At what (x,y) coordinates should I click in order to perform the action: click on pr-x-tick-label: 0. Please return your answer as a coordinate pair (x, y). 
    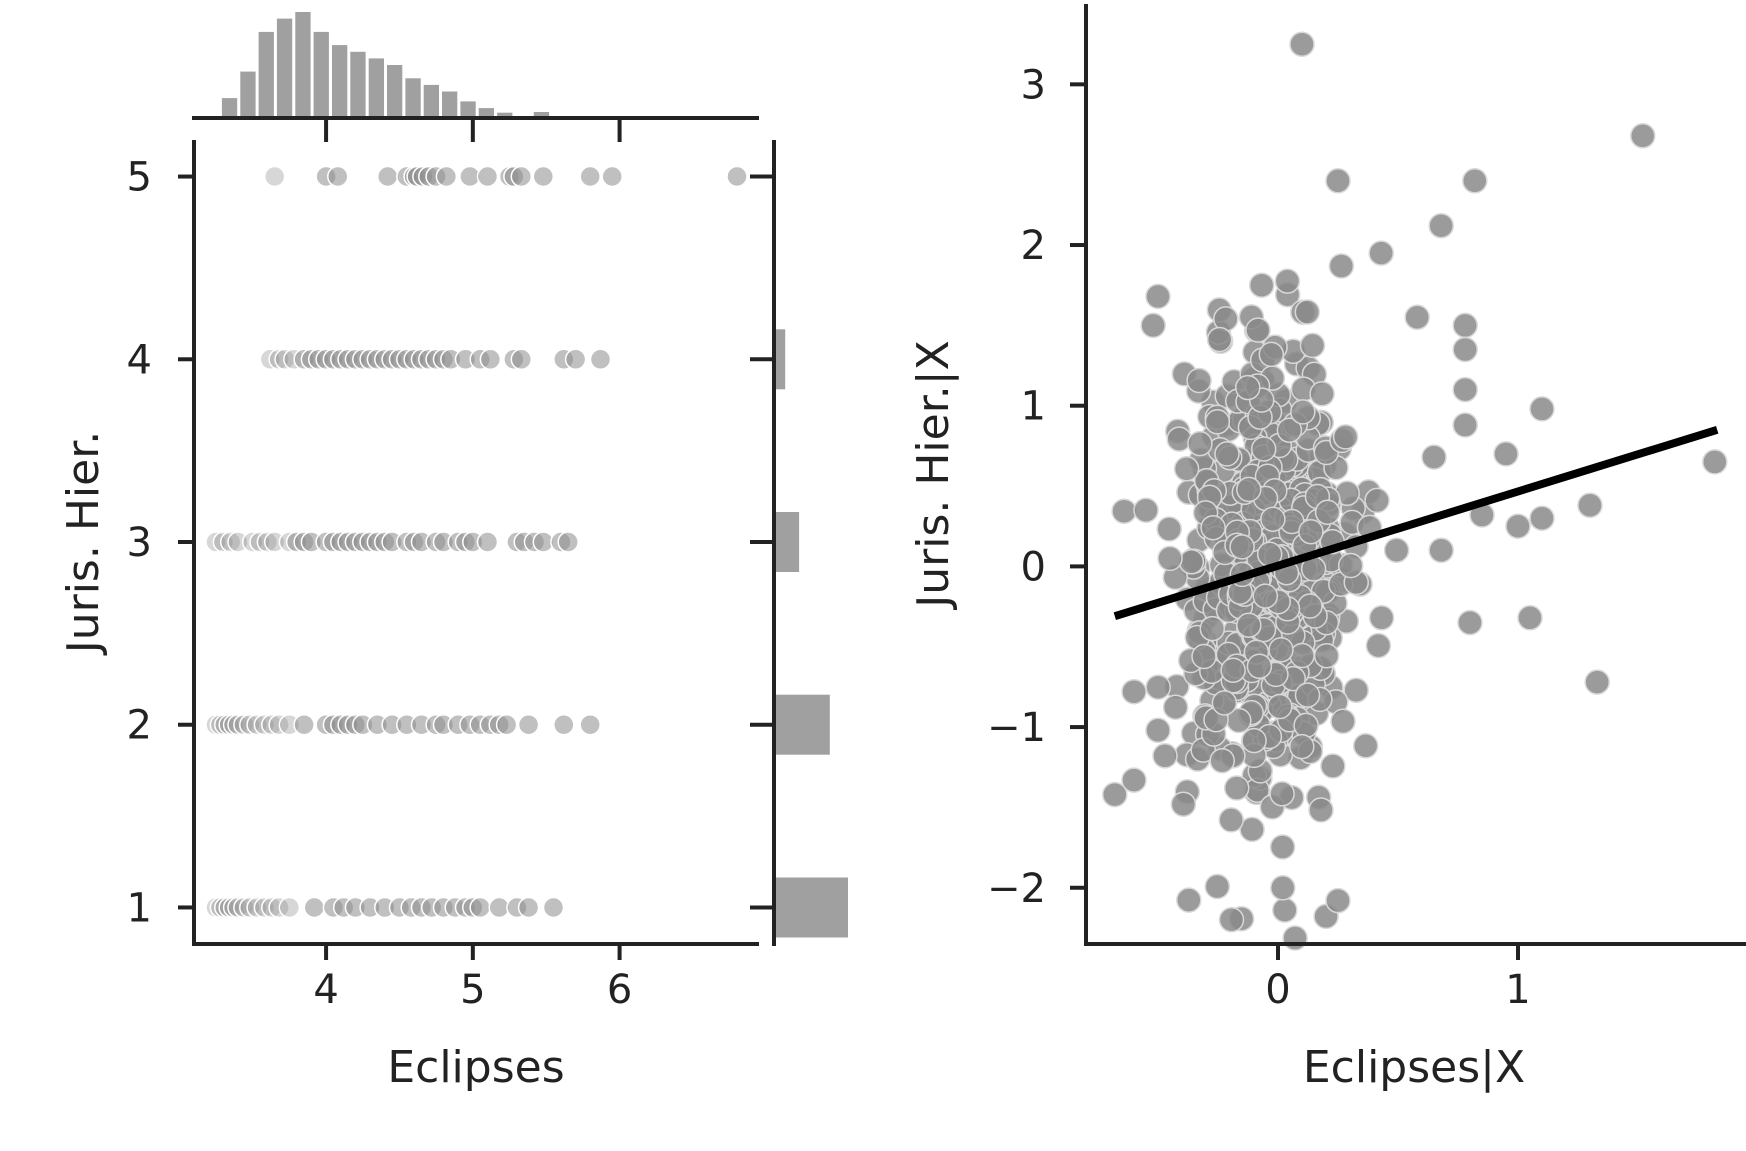
    Looking at the image, I should click on (1277, 990).